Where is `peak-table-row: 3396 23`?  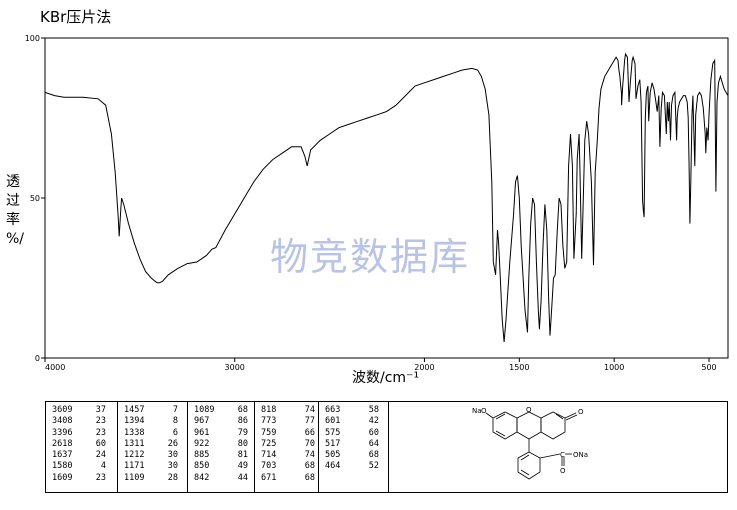 peak-table-row: 3396 23 is located at coordinates (79, 432).